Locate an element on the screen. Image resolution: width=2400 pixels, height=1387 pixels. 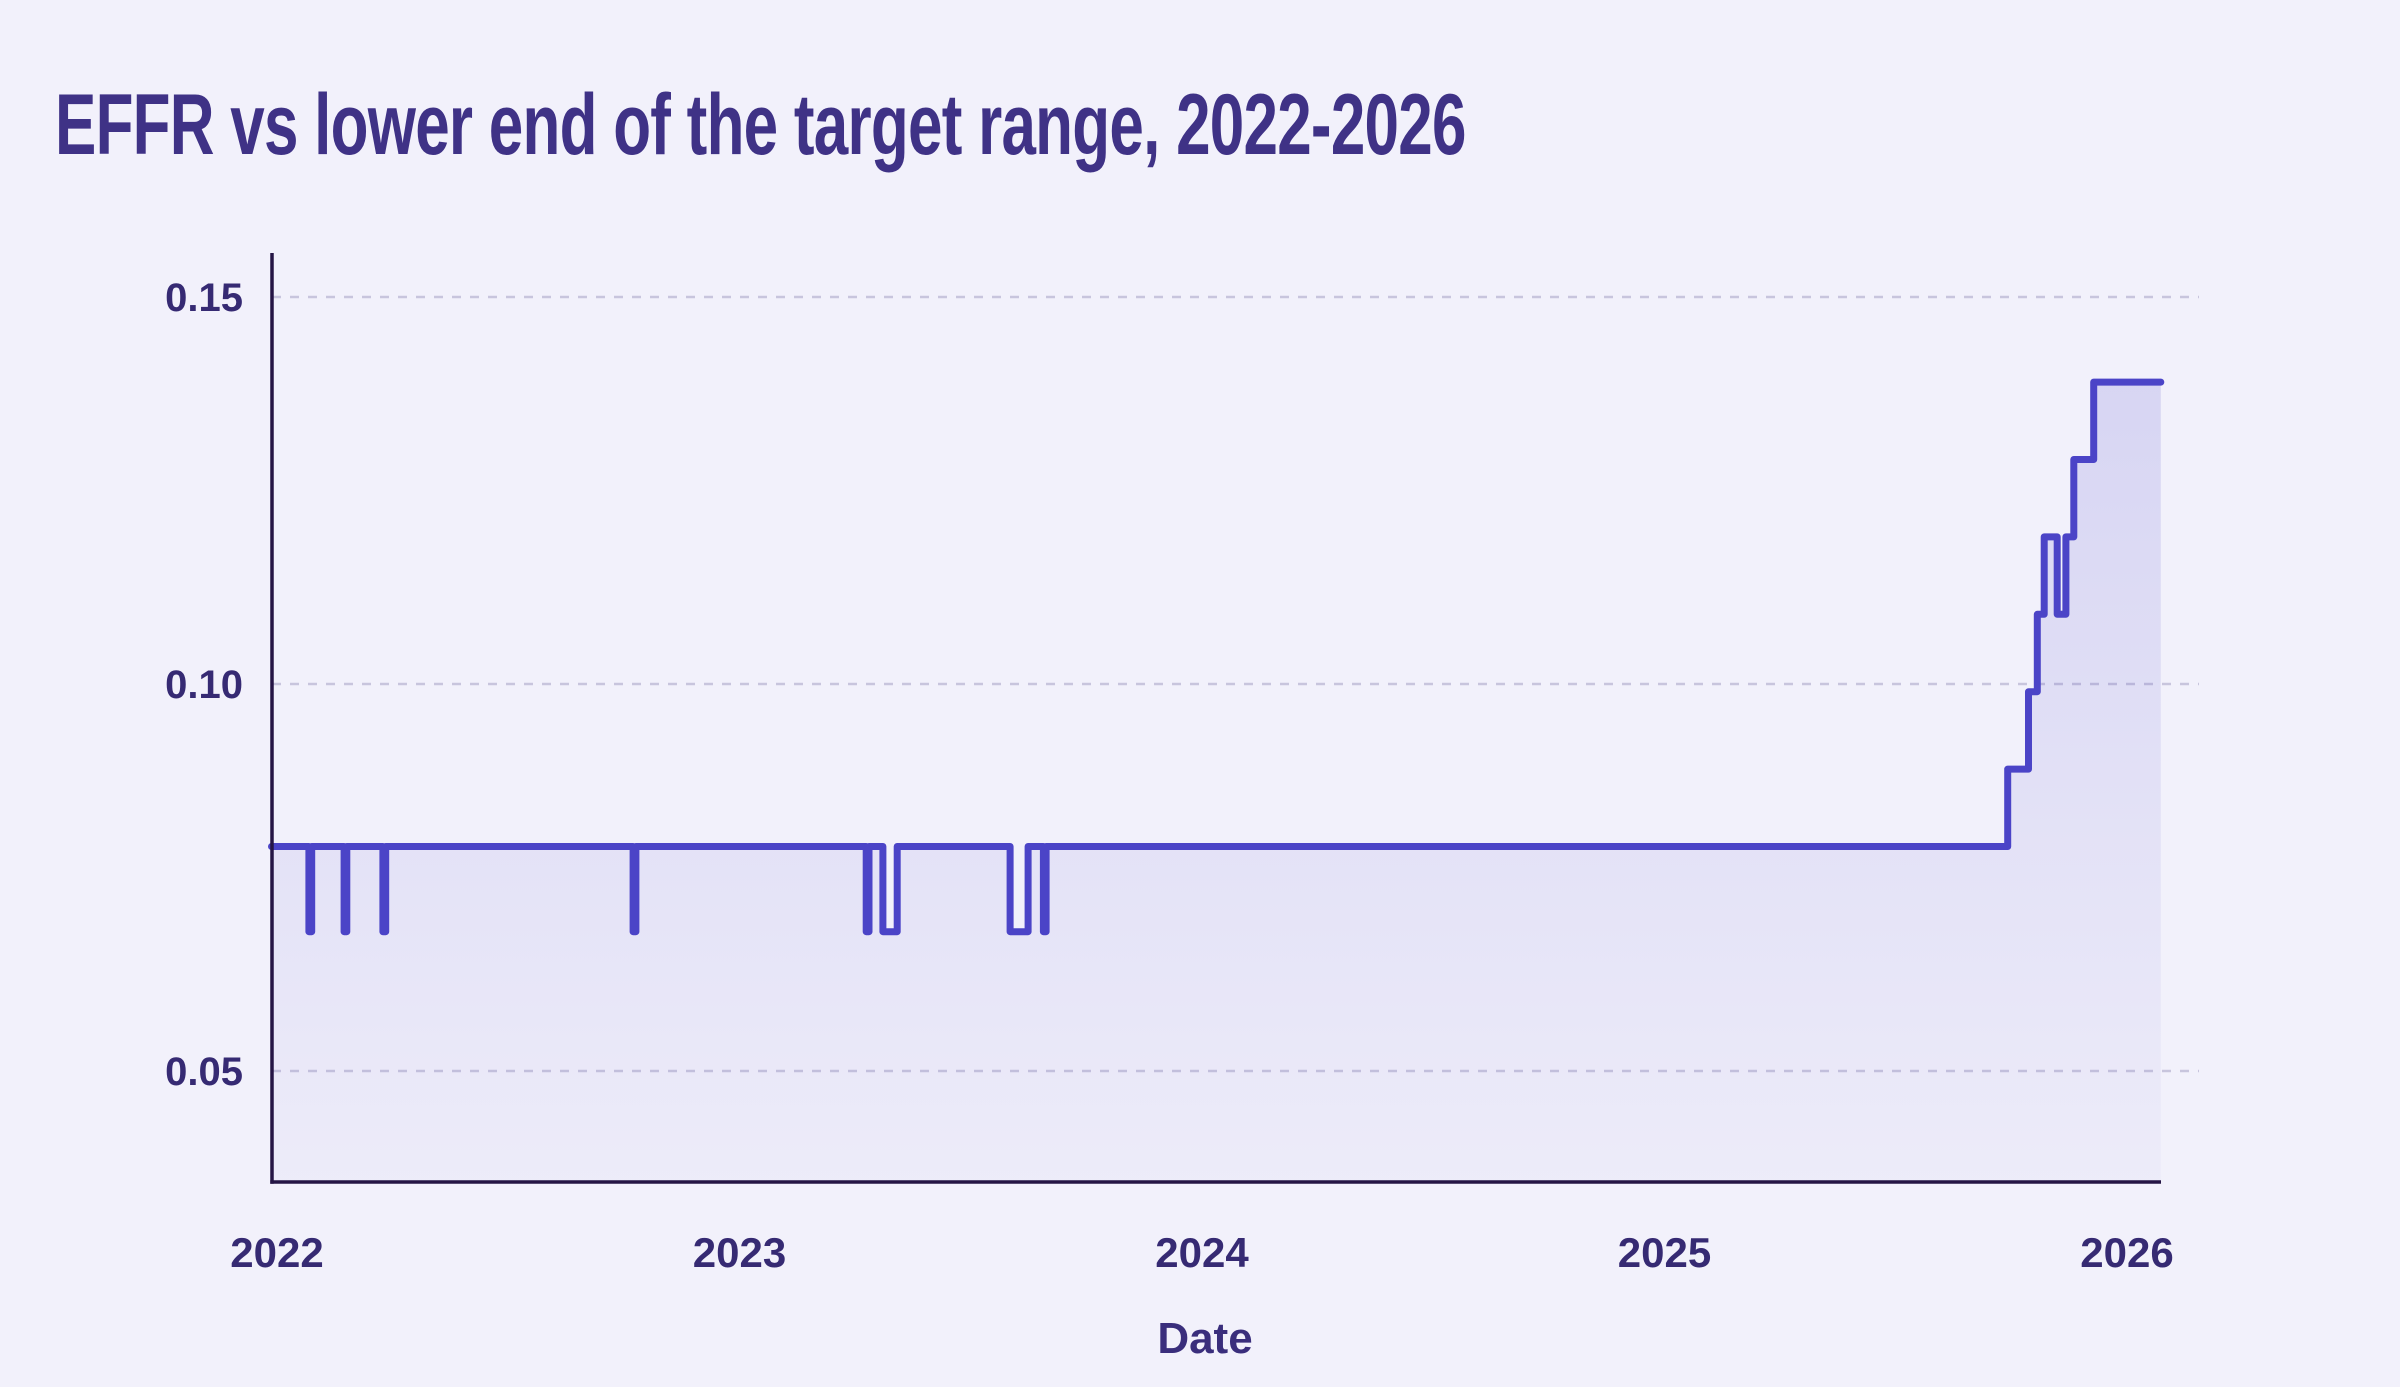
x-tick-label: 2023 is located at coordinates (739, 1252).